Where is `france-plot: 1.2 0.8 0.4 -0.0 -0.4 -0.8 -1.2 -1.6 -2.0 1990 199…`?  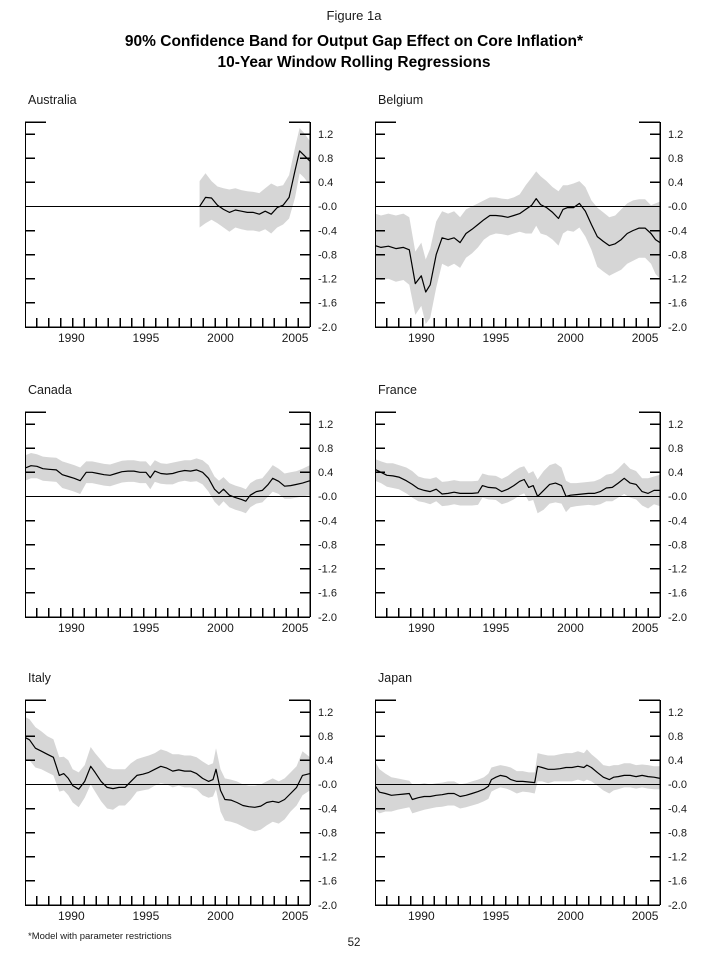 france-plot: 1.2 0.8 0.4 -0.0 -0.4 -0.8 -1.2 -1.6 -2.0 1990 199… is located at coordinates (531, 523).